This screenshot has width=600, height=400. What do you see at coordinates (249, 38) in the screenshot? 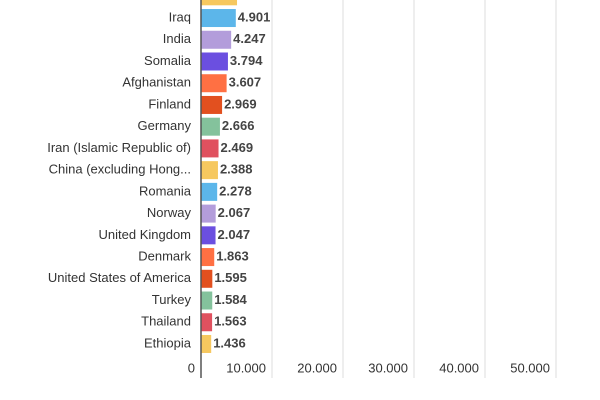
I see `value-label: 4.247` at bounding box center [249, 38].